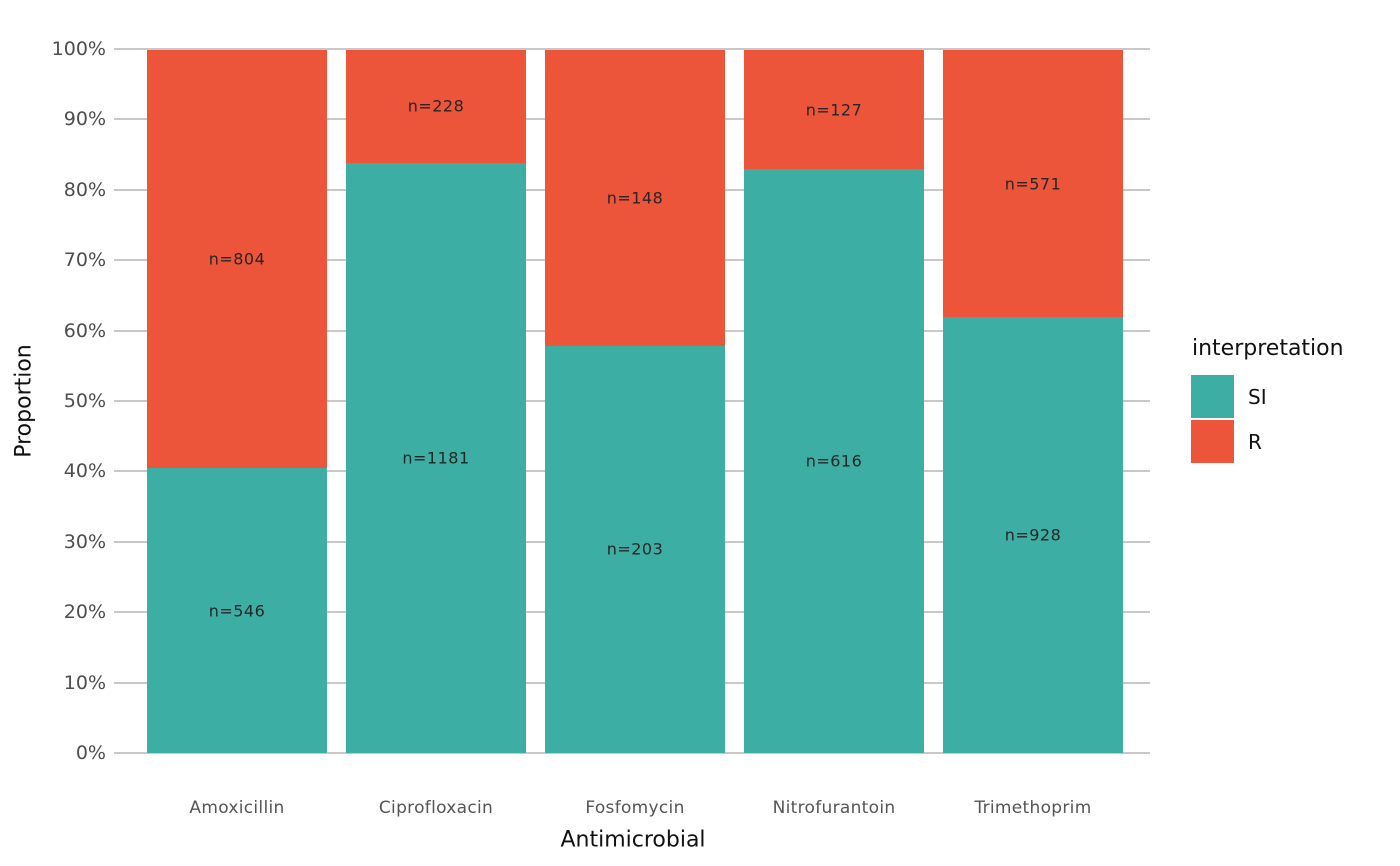 The width and height of the screenshot is (1400, 866). I want to click on bar-segment-si-ciprofloxacin, so click(436, 457).